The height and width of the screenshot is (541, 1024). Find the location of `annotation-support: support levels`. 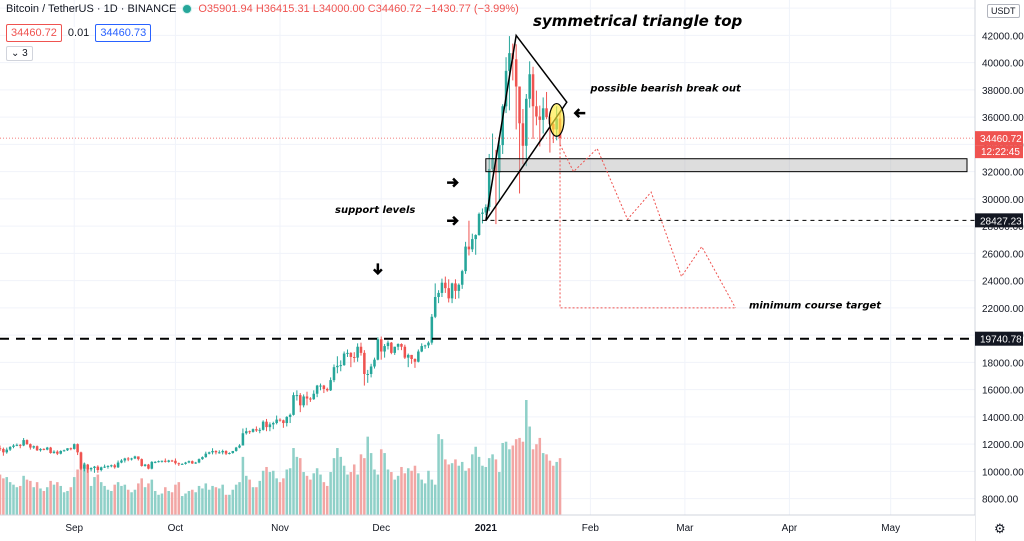

annotation-support: support levels is located at coordinates (375, 210).